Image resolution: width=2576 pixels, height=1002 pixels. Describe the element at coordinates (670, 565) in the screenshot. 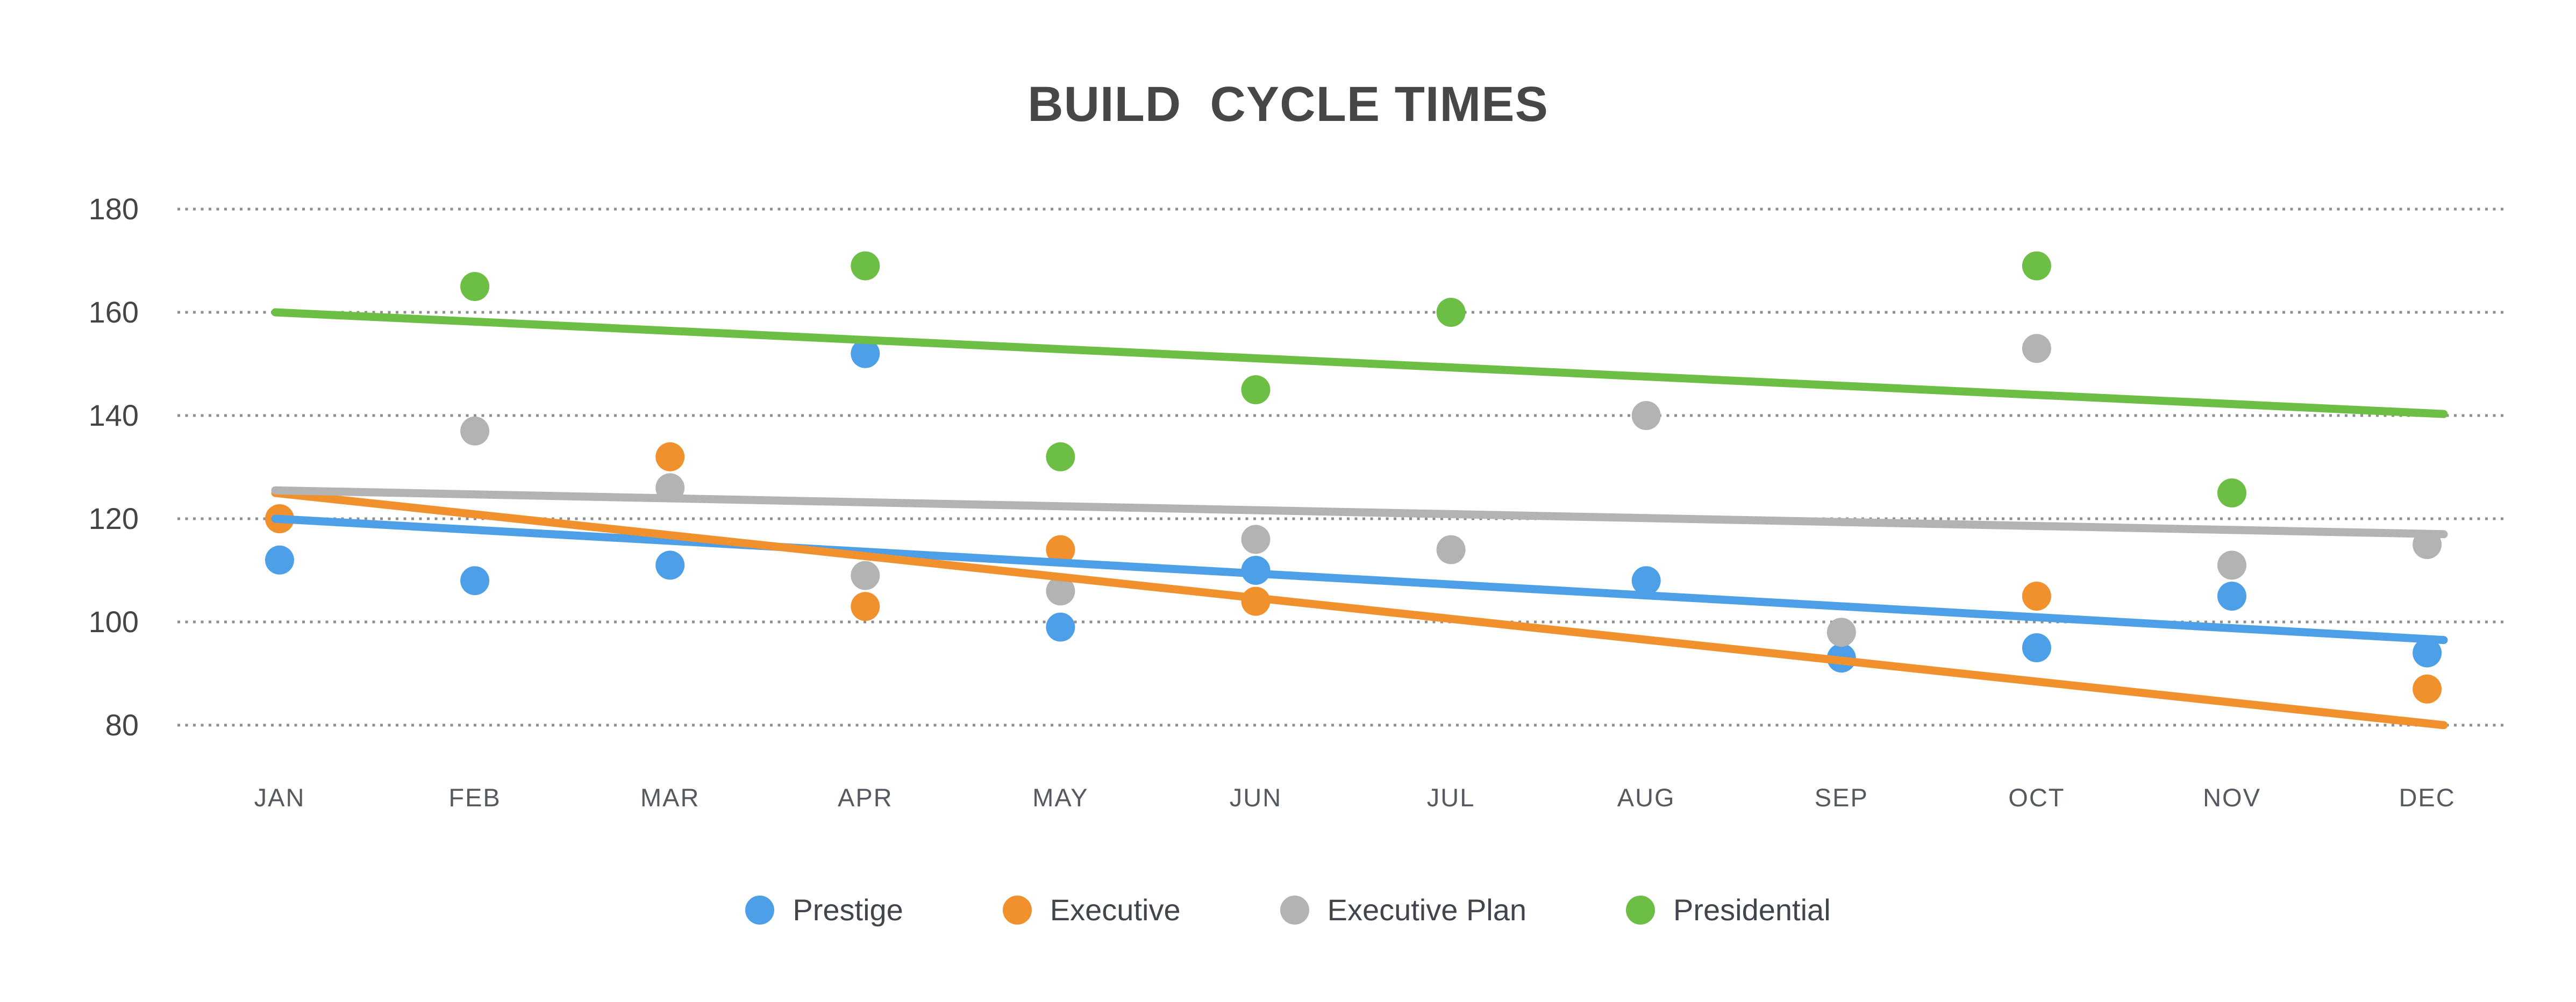

I see `point-prestige-mar` at that location.